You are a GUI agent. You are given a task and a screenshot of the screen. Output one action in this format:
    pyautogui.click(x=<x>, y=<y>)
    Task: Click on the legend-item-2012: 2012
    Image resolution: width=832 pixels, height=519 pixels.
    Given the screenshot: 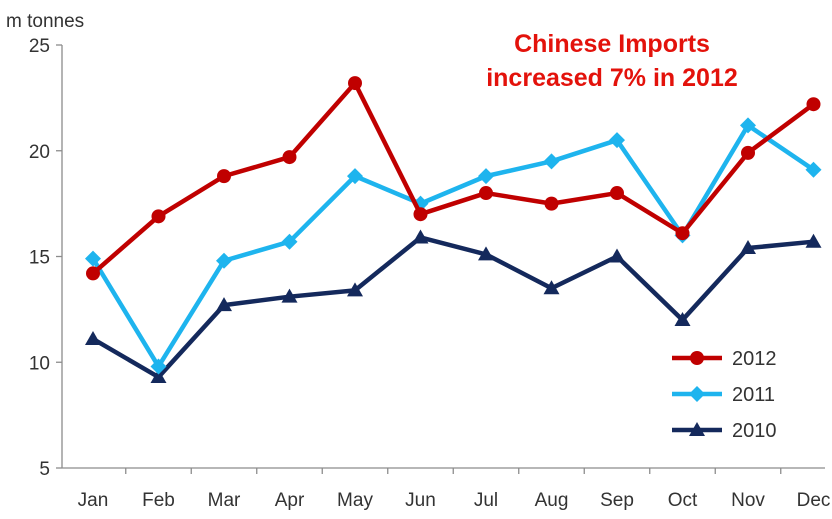 What is the action you would take?
    pyautogui.click(x=724, y=359)
    